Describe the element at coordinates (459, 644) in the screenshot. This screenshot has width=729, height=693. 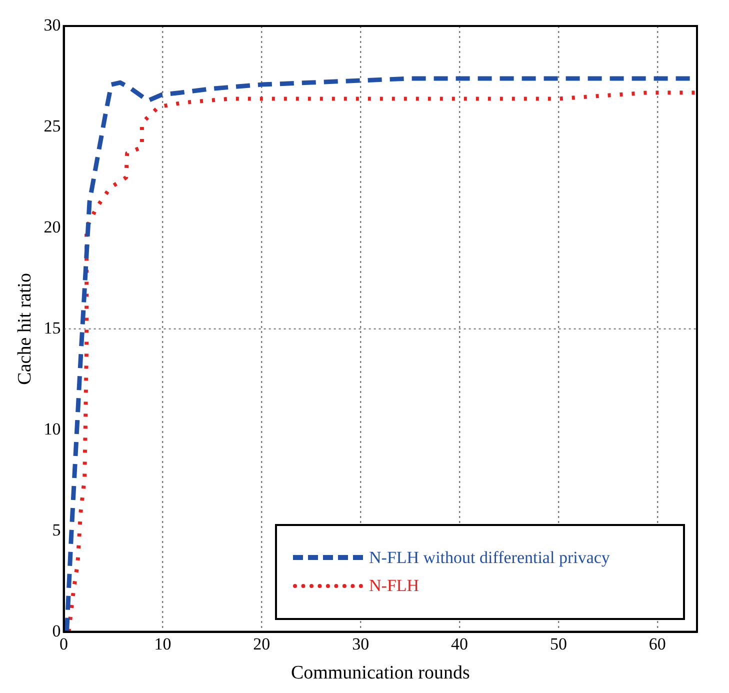
I see `x-tick-label: 40` at that location.